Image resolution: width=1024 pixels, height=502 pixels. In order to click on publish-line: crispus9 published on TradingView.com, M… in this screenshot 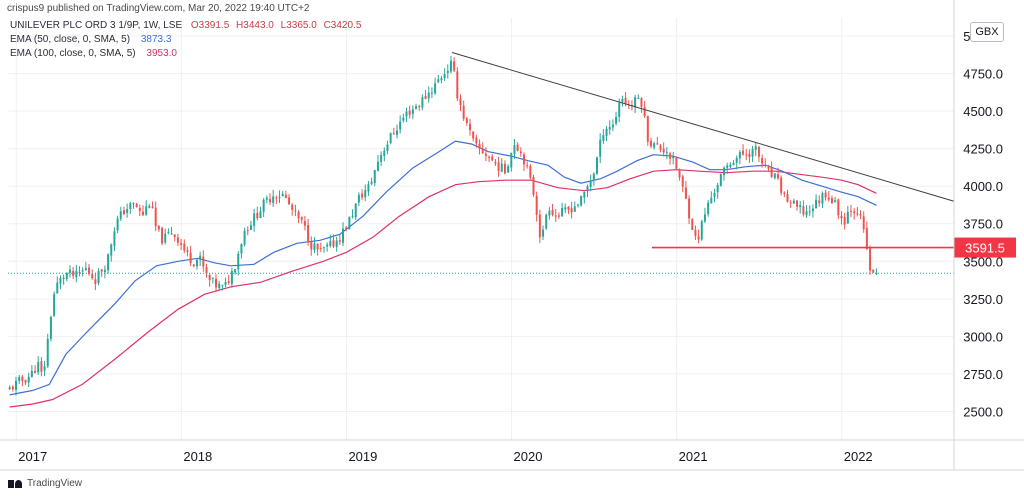, I will do `click(158, 8)`.